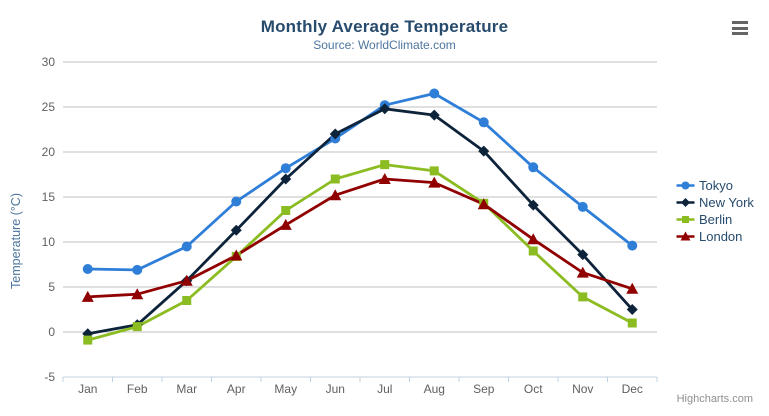  What do you see at coordinates (384, 178) in the screenshot?
I see `data-point-london-jul` at bounding box center [384, 178].